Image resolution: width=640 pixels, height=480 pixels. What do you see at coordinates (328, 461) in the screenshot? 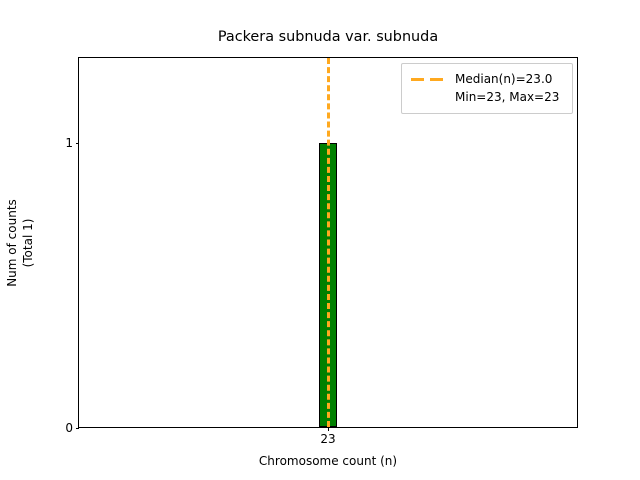
I see `x-axis-label: Chromosome count (n)` at bounding box center [328, 461].